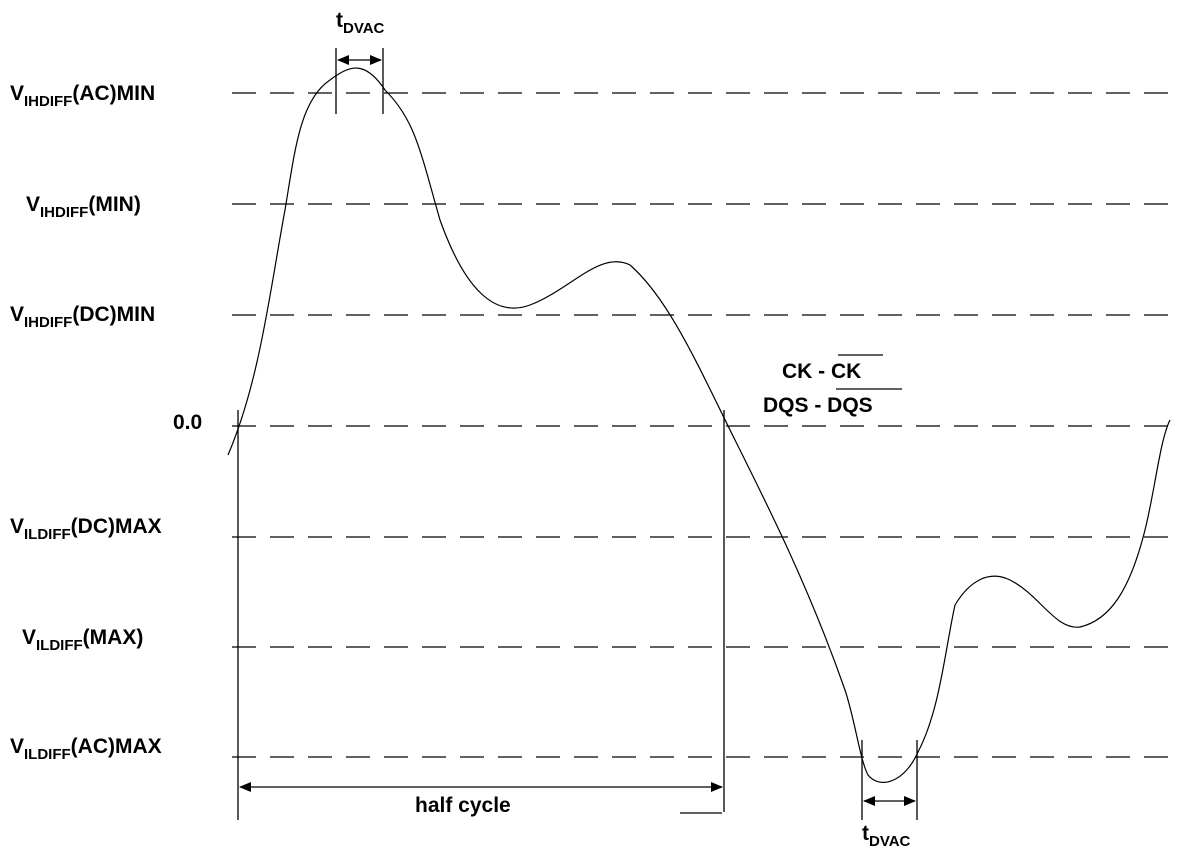 This screenshot has height=848, width=1178. Describe the element at coordinates (821, 371) in the screenshot. I see `signal-ck-label: CK - CK` at that location.